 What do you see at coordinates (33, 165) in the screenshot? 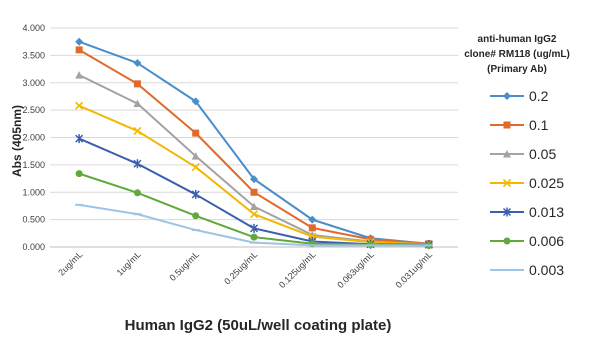
I see `y-tick-label: 1.500` at bounding box center [33, 165].